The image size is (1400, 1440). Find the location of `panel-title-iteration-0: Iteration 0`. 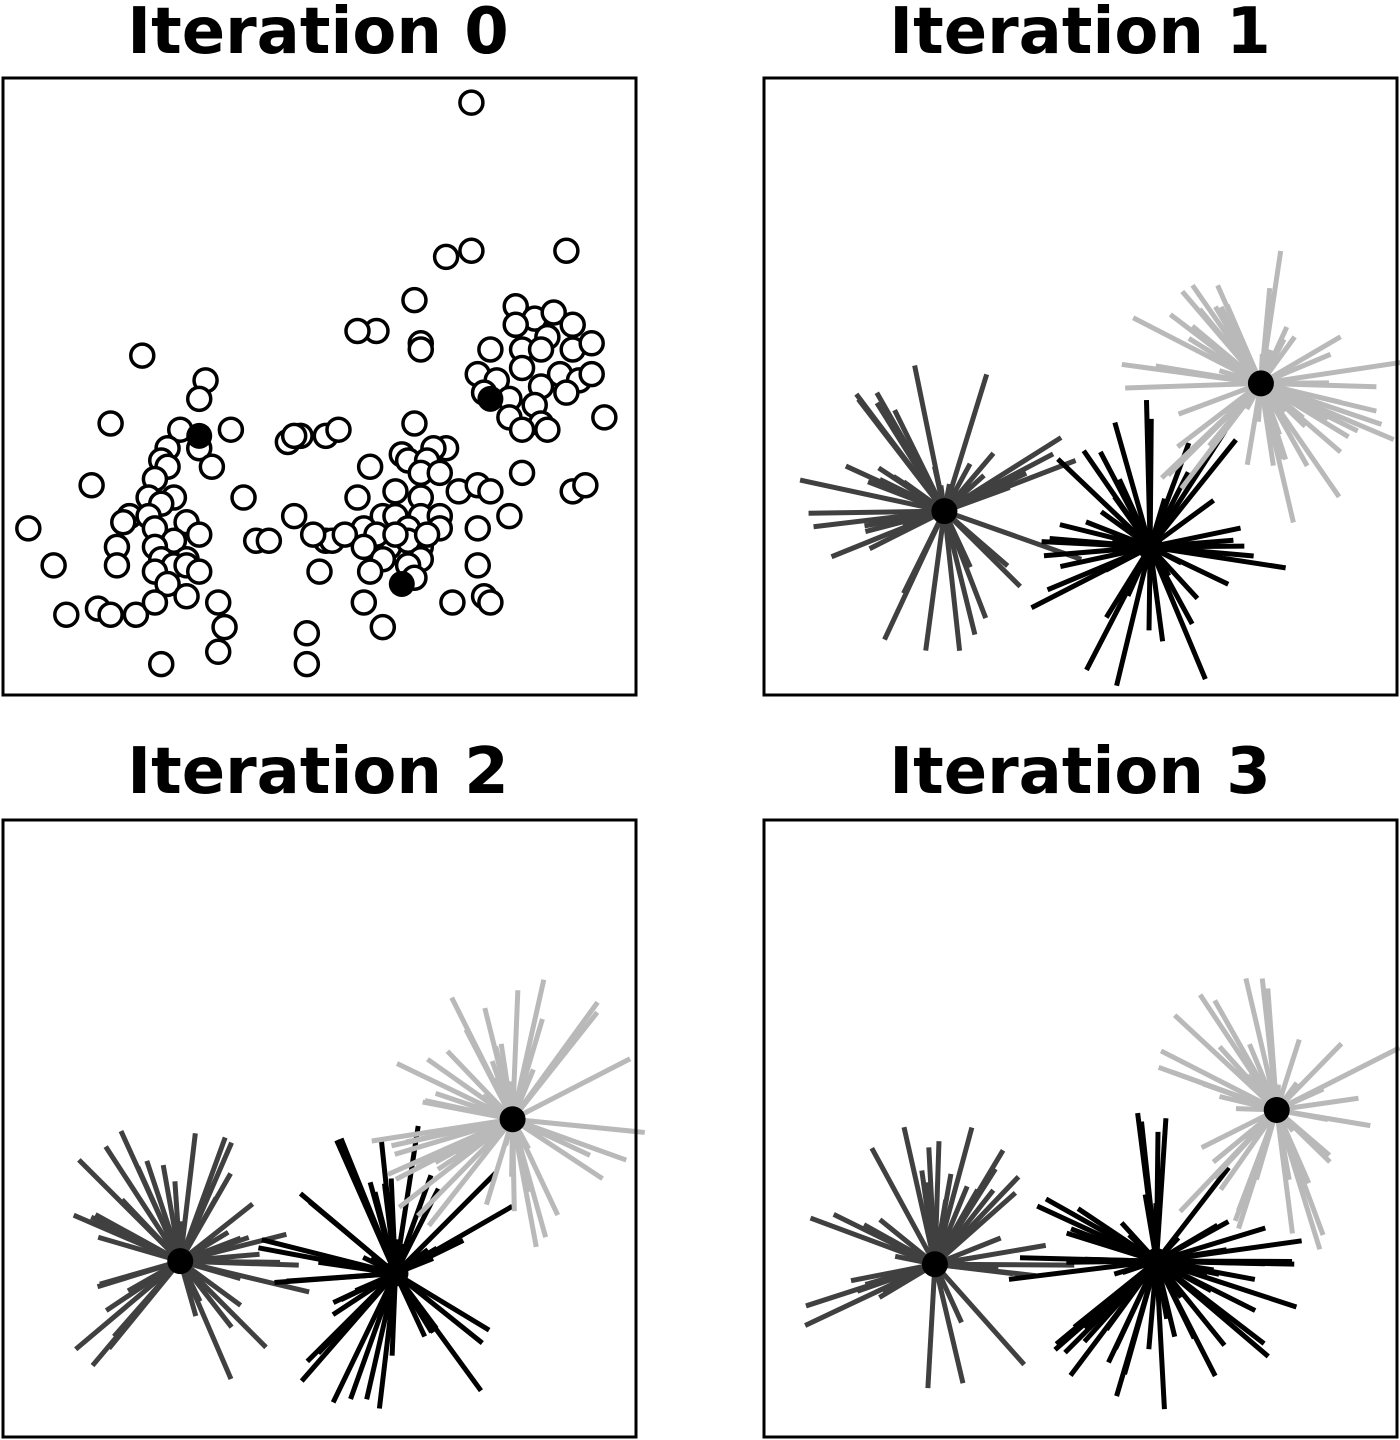

panel-title-iteration-0: Iteration 0 is located at coordinates (318, 34).